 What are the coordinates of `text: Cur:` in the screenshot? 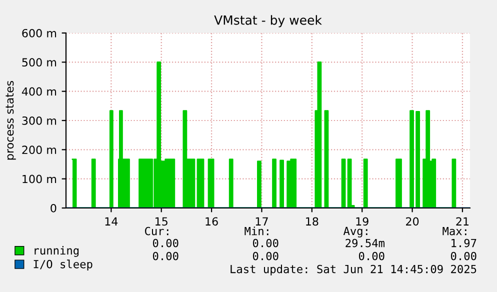 It's located at (156, 231).